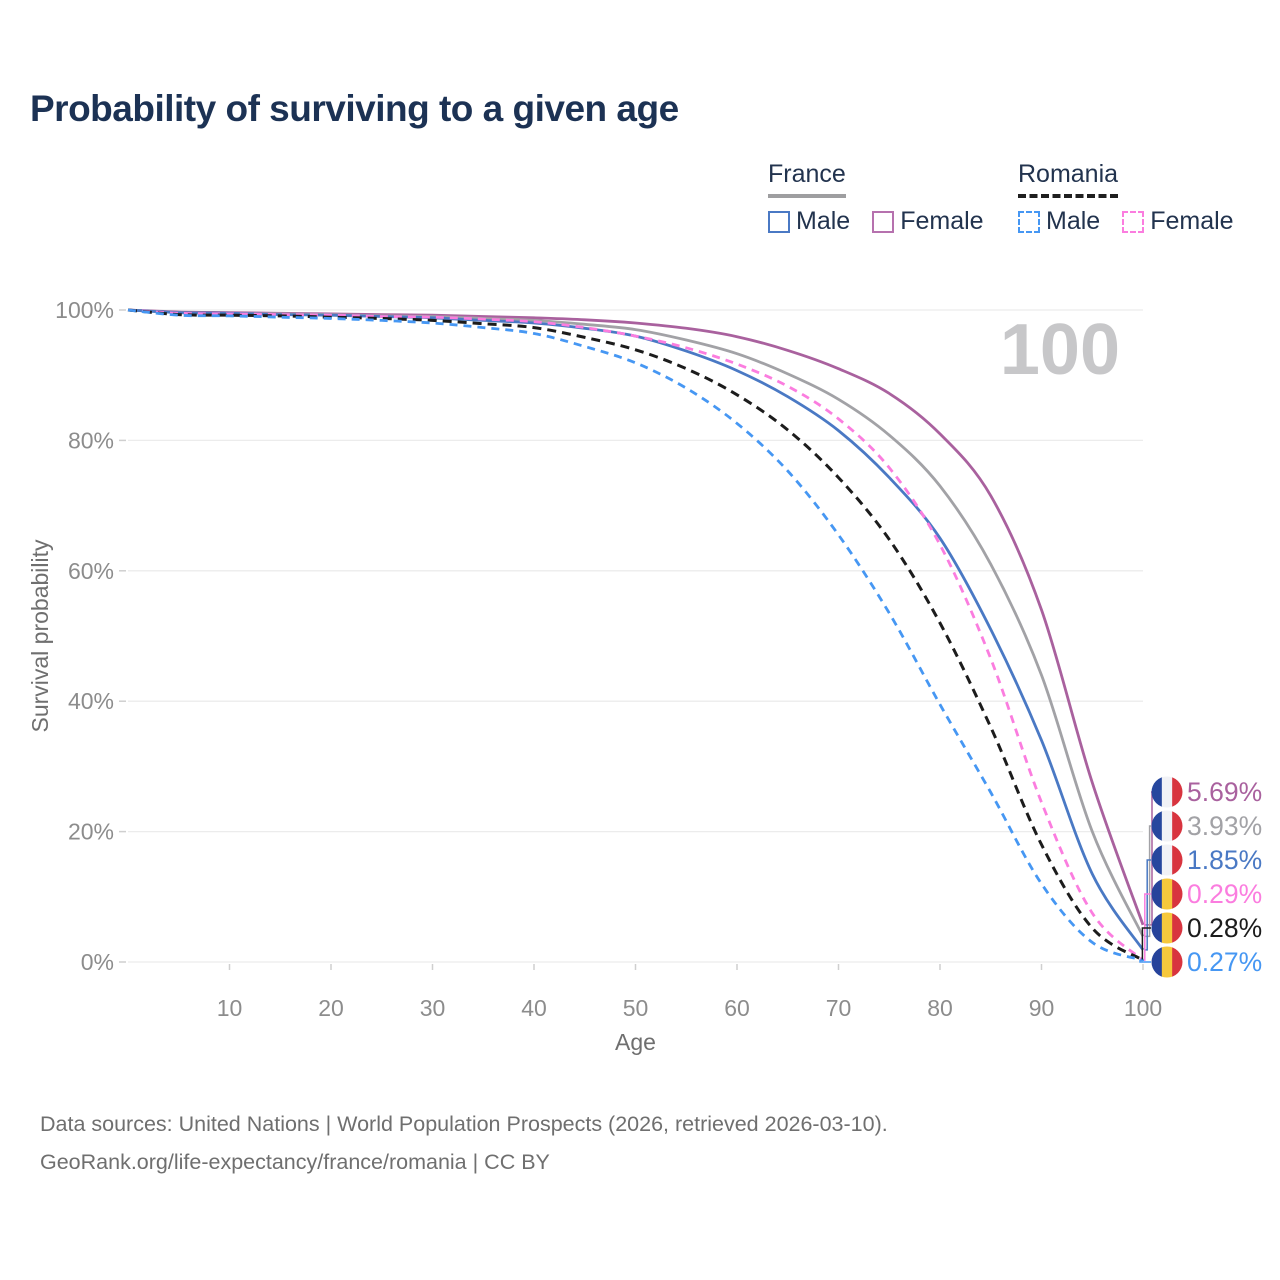 Image resolution: width=1280 pixels, height=1280 pixels. Describe the element at coordinates (635, 1042) in the screenshot. I see `x-axis-title: Age` at that location.